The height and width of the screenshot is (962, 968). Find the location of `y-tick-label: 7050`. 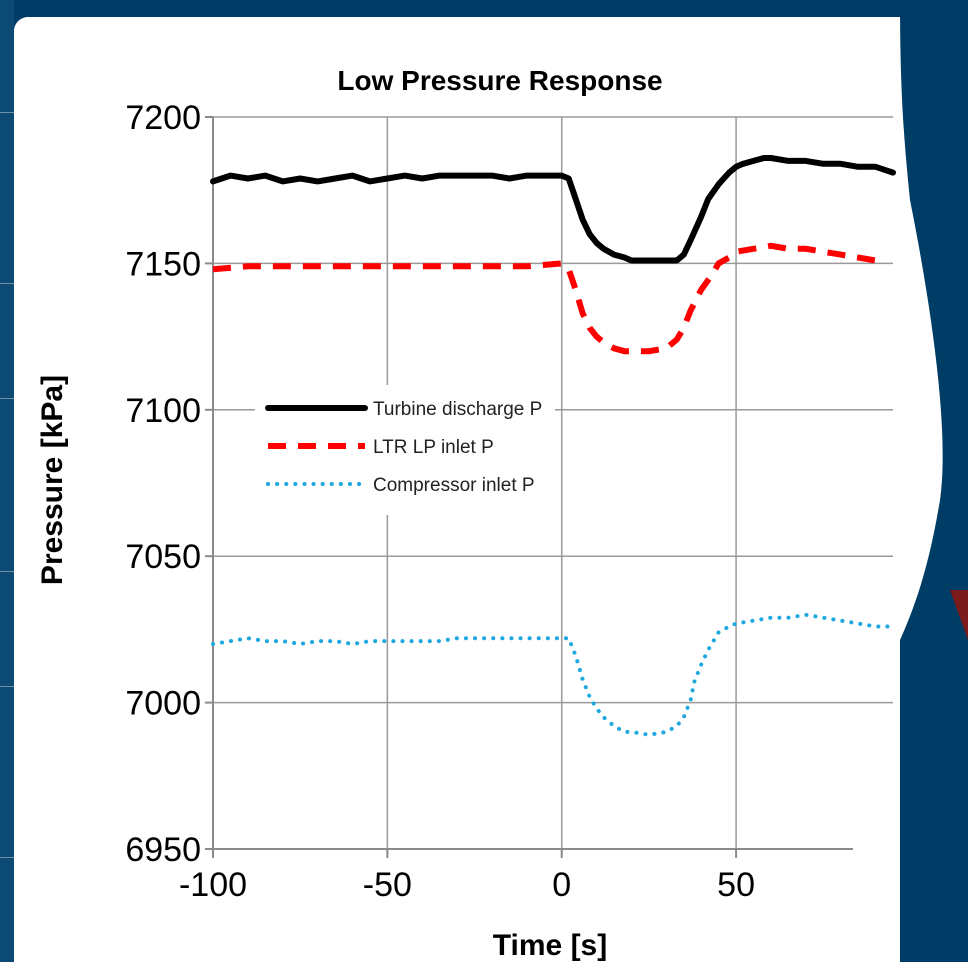

y-tick-label: 7050 is located at coordinates (163, 557).